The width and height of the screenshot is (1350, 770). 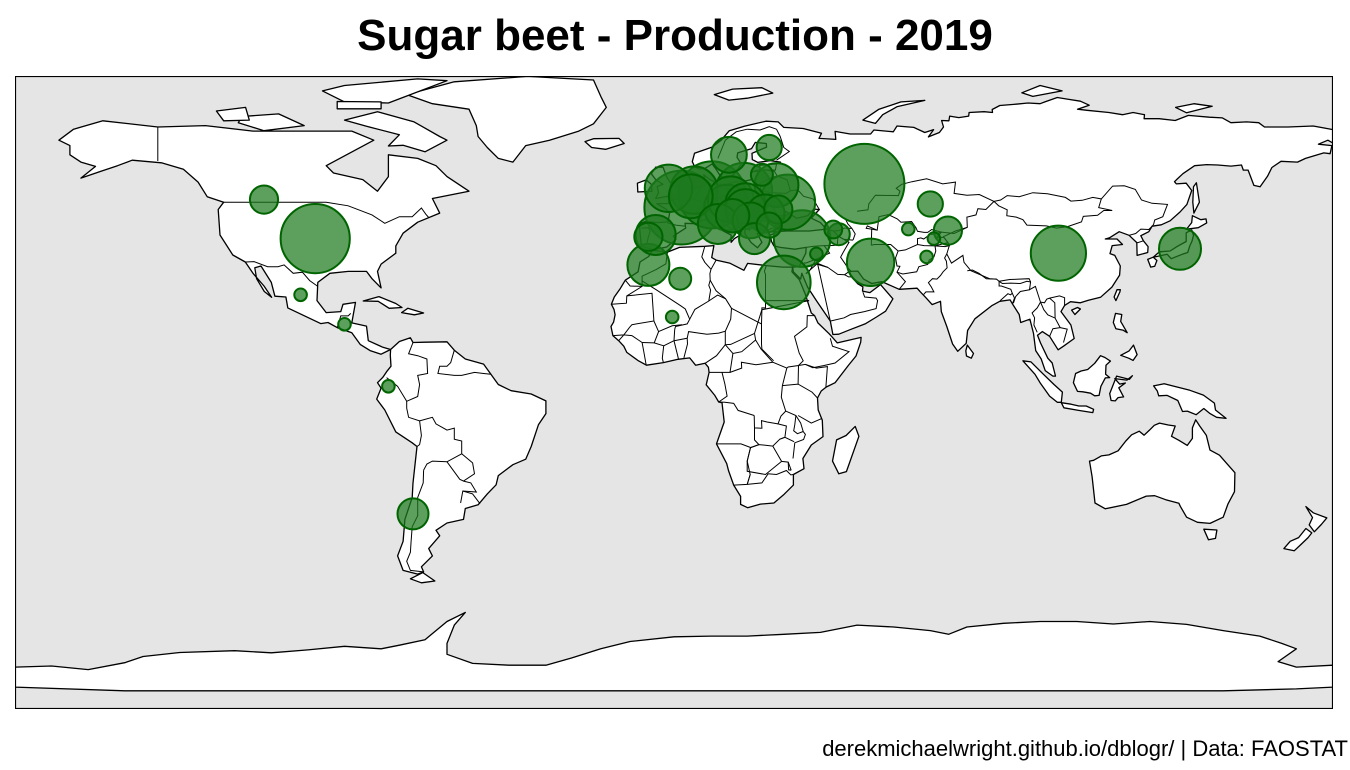 What do you see at coordinates (506, 119) in the screenshot?
I see `landmass-greenland` at bounding box center [506, 119].